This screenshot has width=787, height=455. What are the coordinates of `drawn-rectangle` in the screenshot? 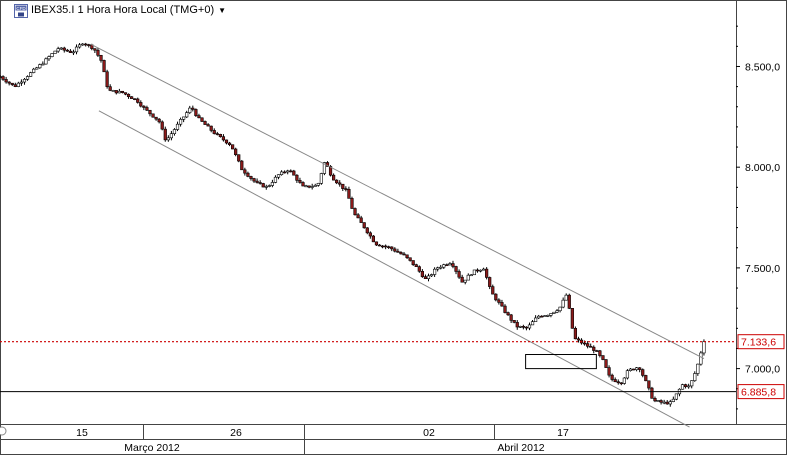 It's located at (561, 362).